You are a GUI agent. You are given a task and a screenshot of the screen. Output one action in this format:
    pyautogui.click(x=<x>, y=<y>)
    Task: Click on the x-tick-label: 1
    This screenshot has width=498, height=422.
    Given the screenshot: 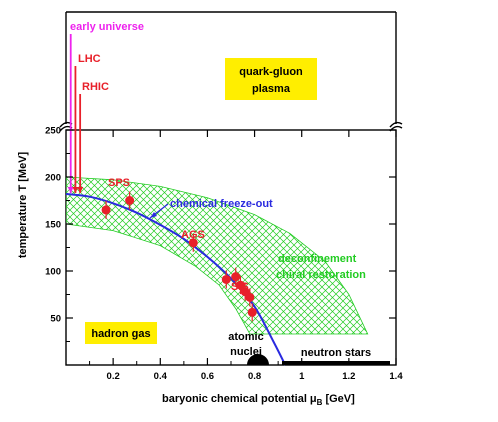 What is the action you would take?
    pyautogui.click(x=302, y=376)
    